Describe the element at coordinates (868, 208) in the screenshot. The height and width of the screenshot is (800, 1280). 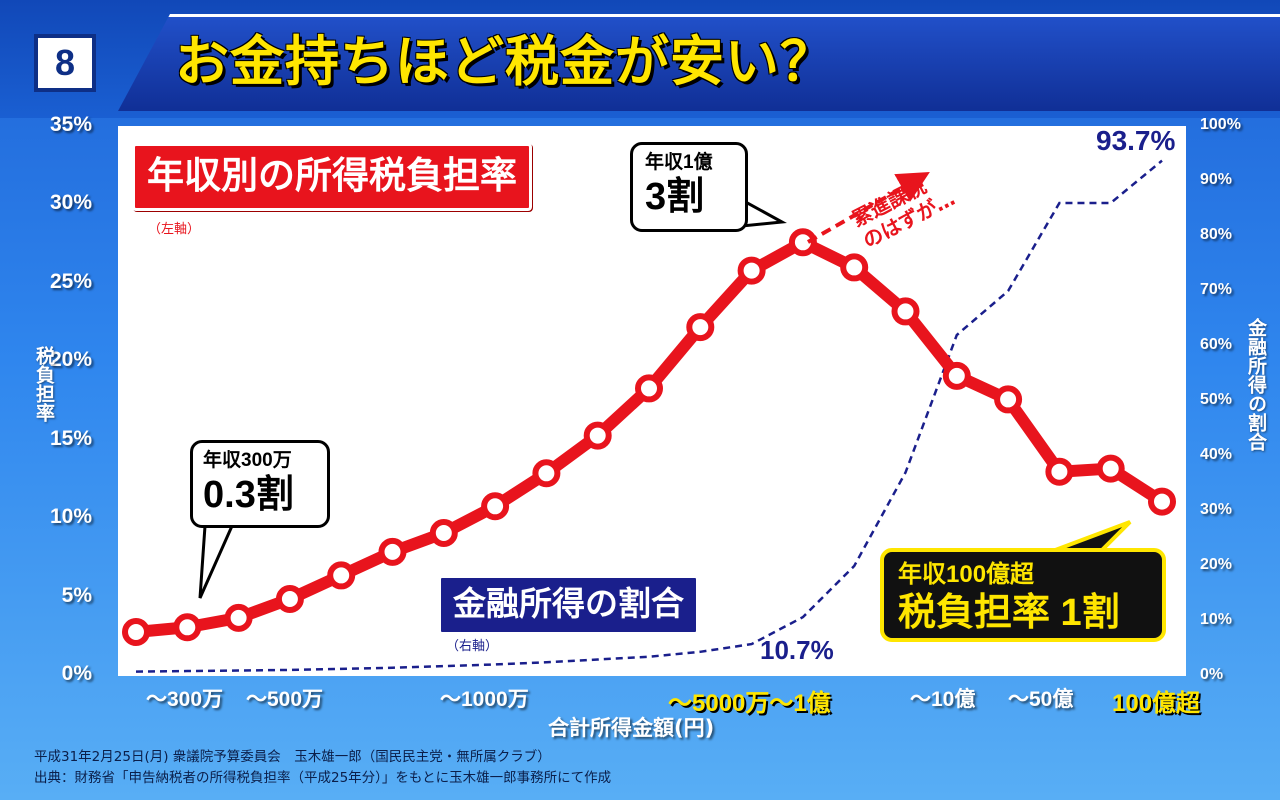
I see `progressive-tax-arrow` at that location.